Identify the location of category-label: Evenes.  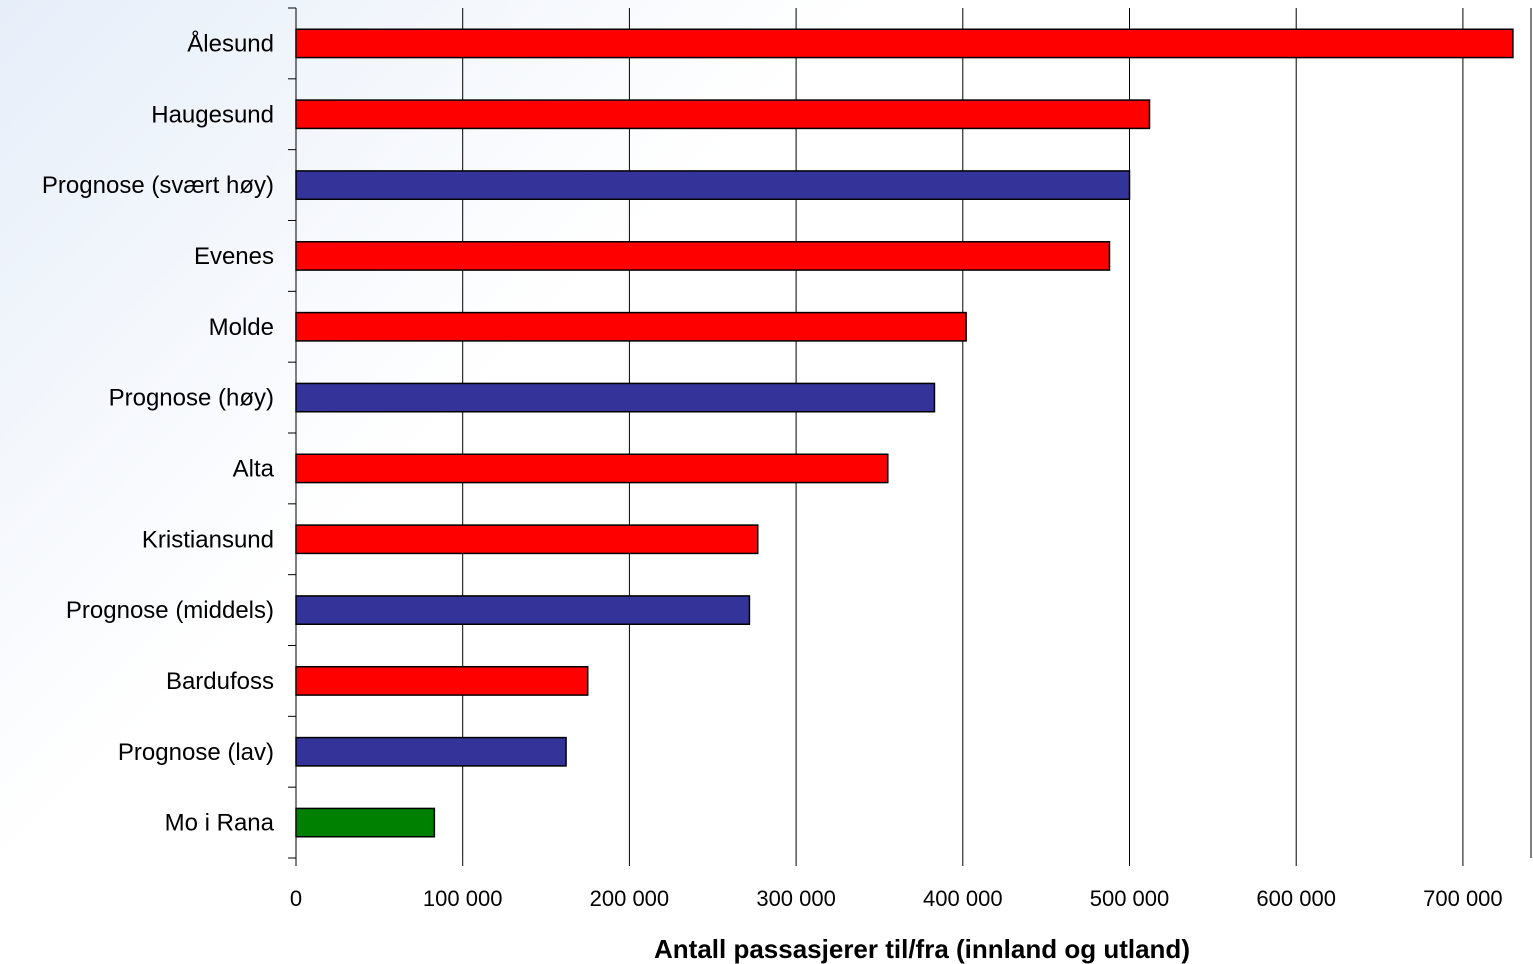
(234, 256).